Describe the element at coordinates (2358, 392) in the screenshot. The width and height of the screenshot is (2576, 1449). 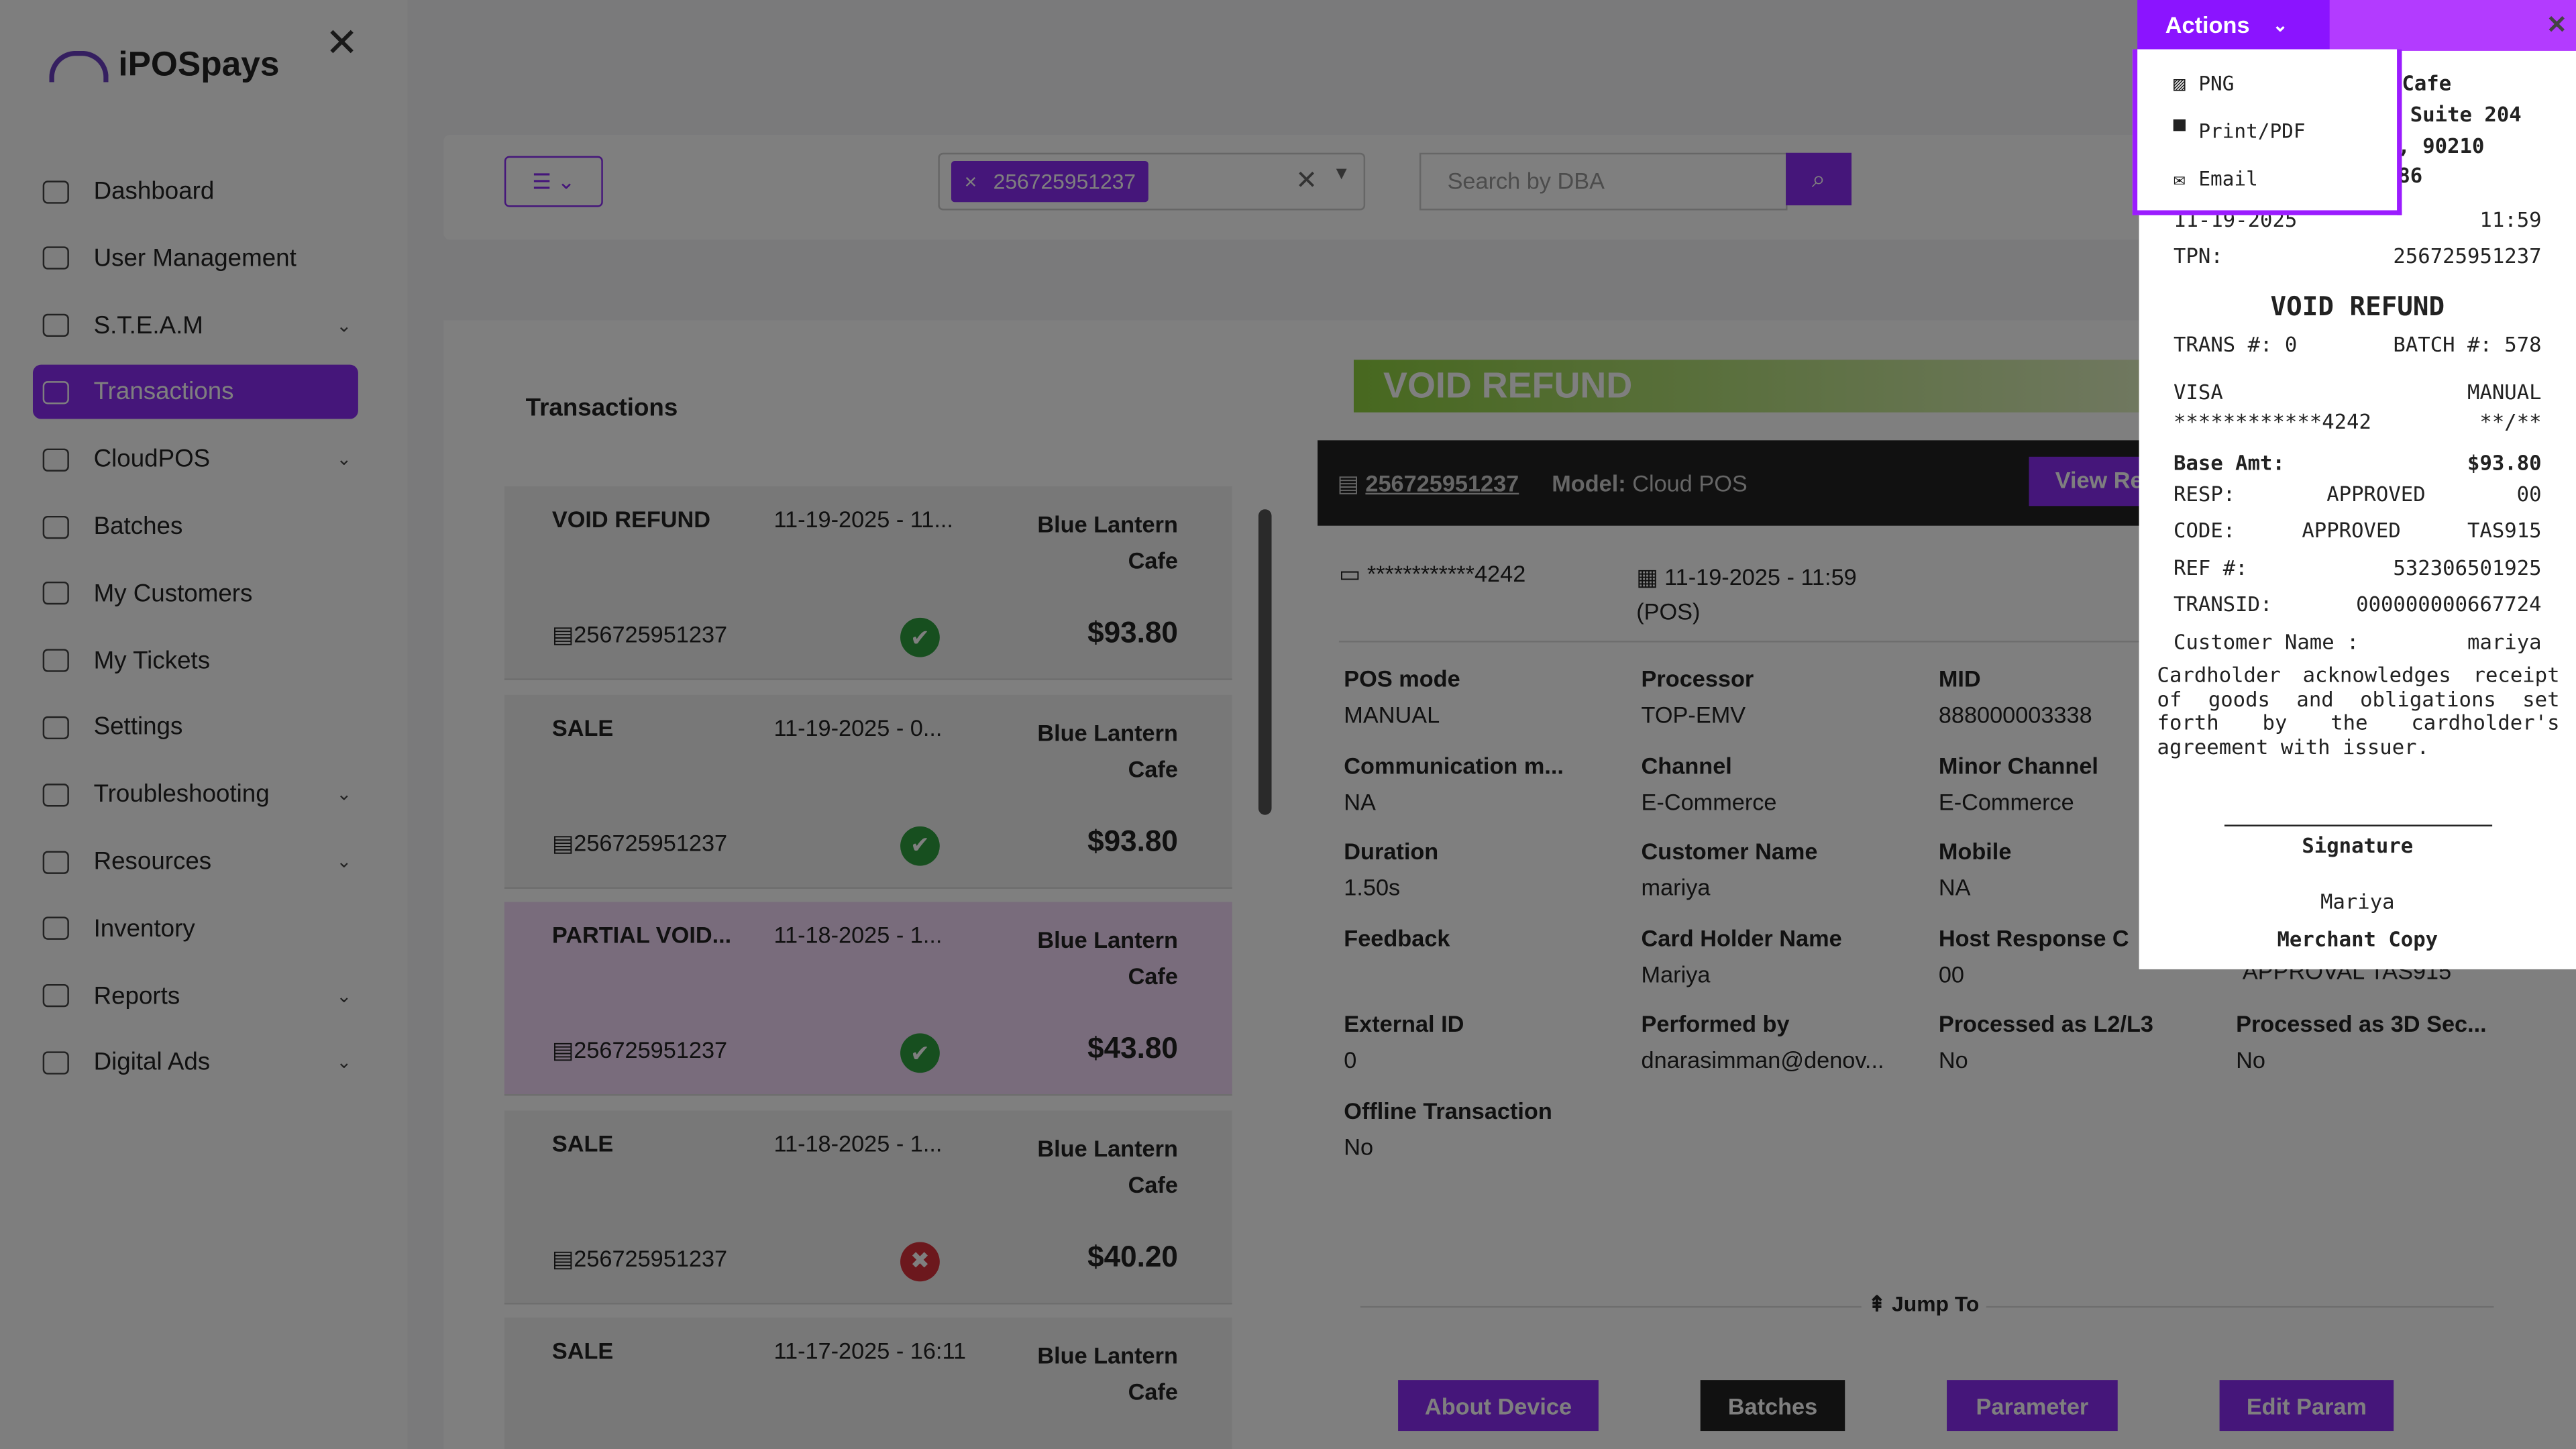
I see `receipt-card-brand: VISA MANUAL` at that location.